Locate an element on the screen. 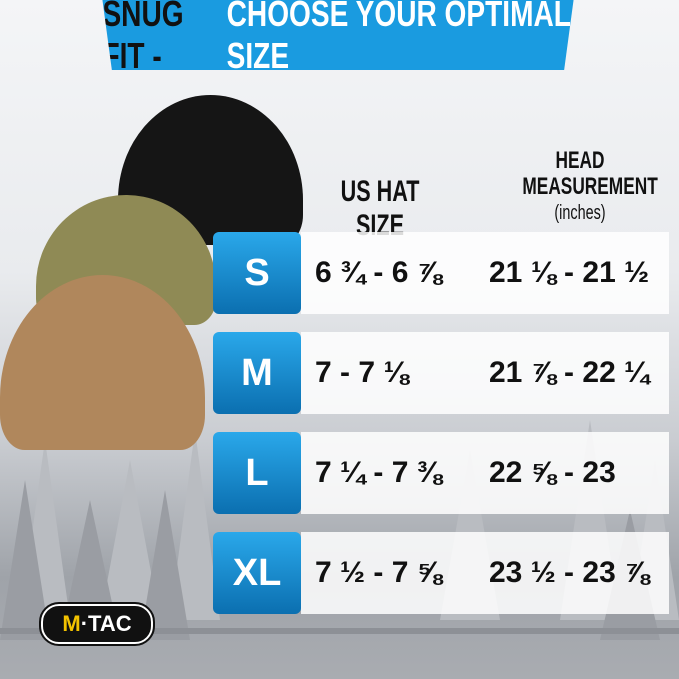 Image resolution: width=679 pixels, height=679 pixels. size-row-xl: XL 7 ½ - 7 ⅝ 23 ½ - 23 ⅞ is located at coordinates (441, 573).